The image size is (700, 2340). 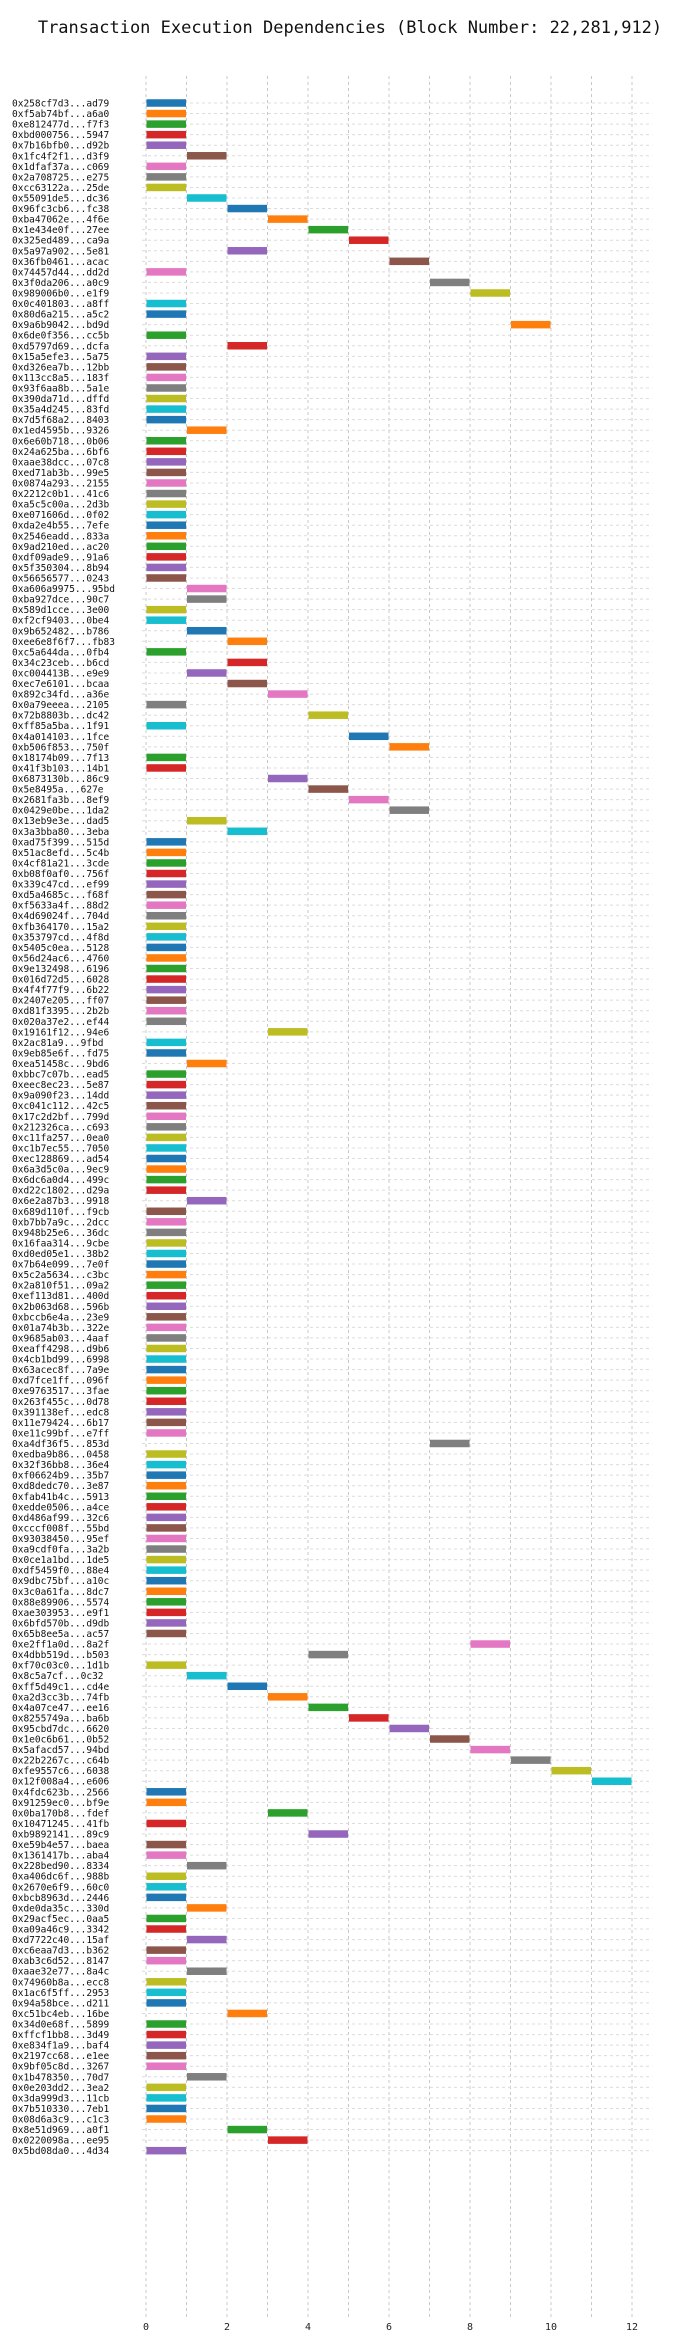 What do you see at coordinates (60, 315) in the screenshot?
I see `transaction-label: 0x80d6a215...a5c2` at bounding box center [60, 315].